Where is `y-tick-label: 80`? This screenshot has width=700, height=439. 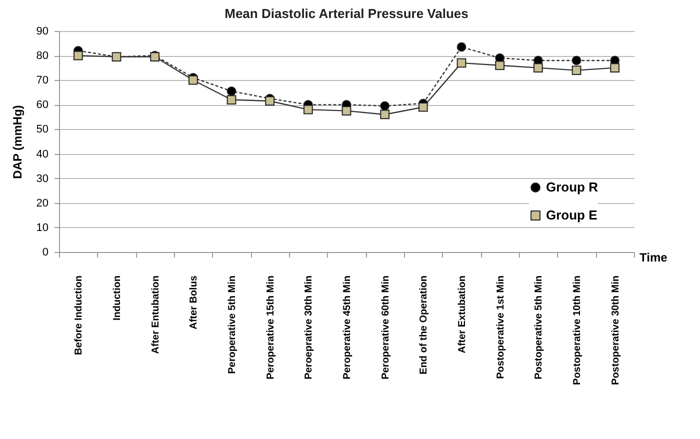 y-tick-label: 80 is located at coordinates (42, 56).